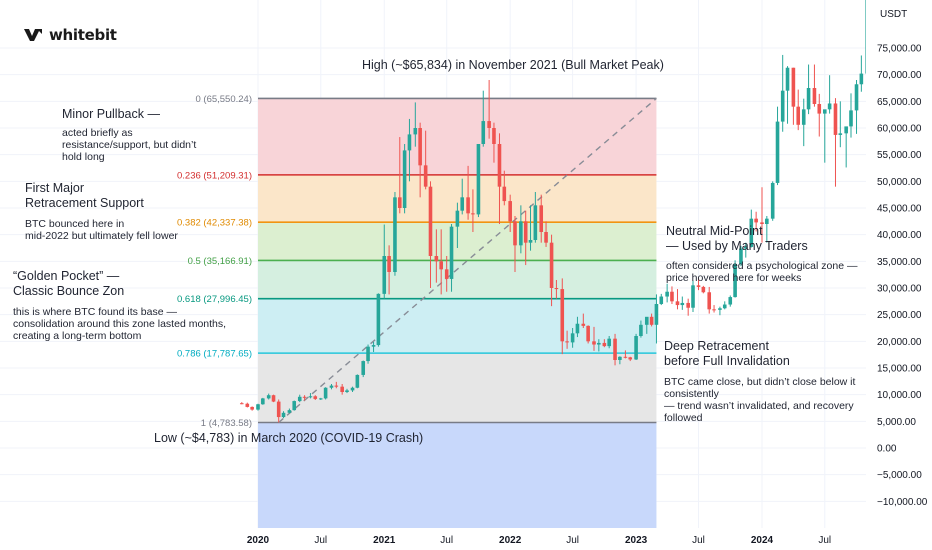 This screenshot has height=550, width=932. What do you see at coordinates (69, 291) in the screenshot?
I see `annotation-title-line: Classic Bounce Zon` at bounding box center [69, 291].